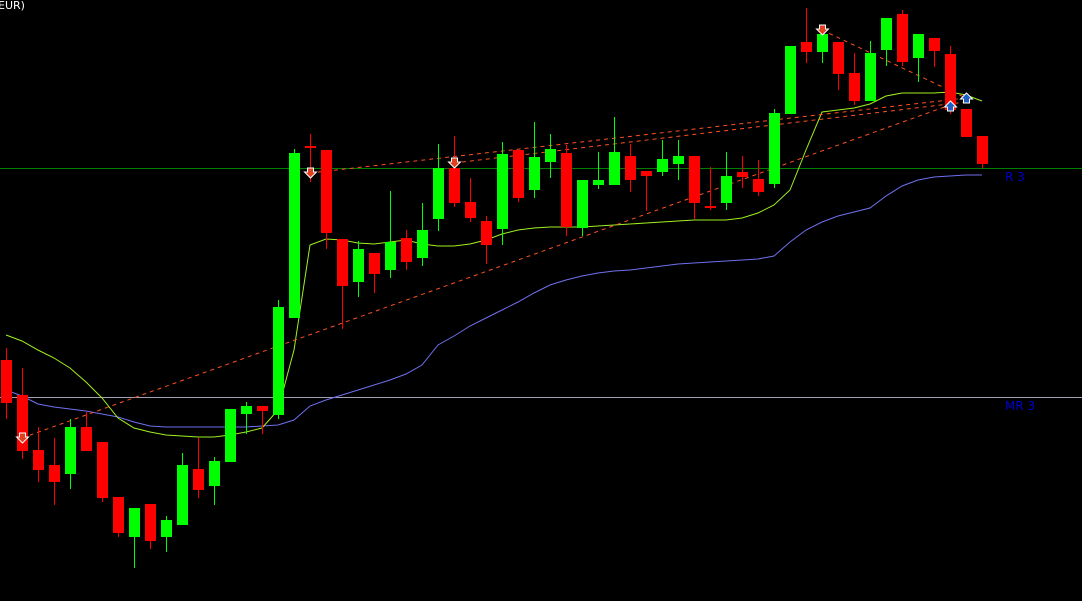 This screenshot has height=601, width=1082. Describe the element at coordinates (894, 64) in the screenshot. I see `trendline` at that location.